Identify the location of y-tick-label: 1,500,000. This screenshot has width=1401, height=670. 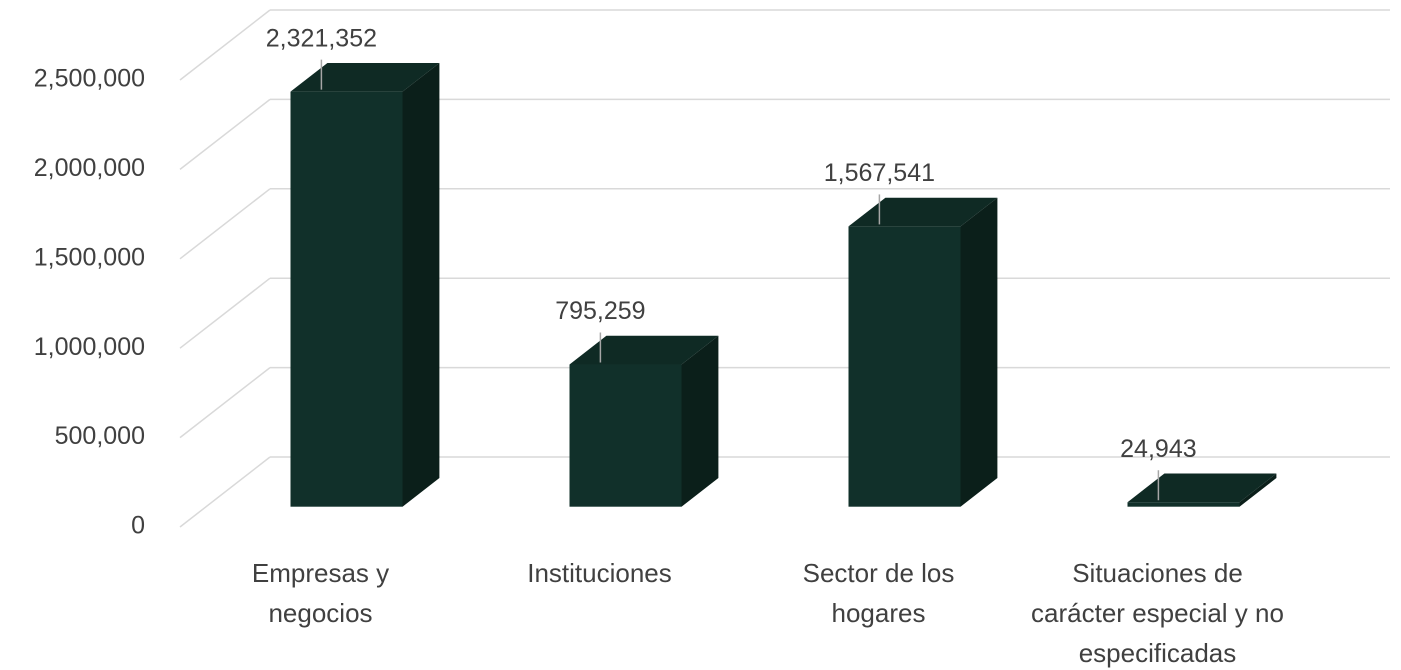
(89, 257).